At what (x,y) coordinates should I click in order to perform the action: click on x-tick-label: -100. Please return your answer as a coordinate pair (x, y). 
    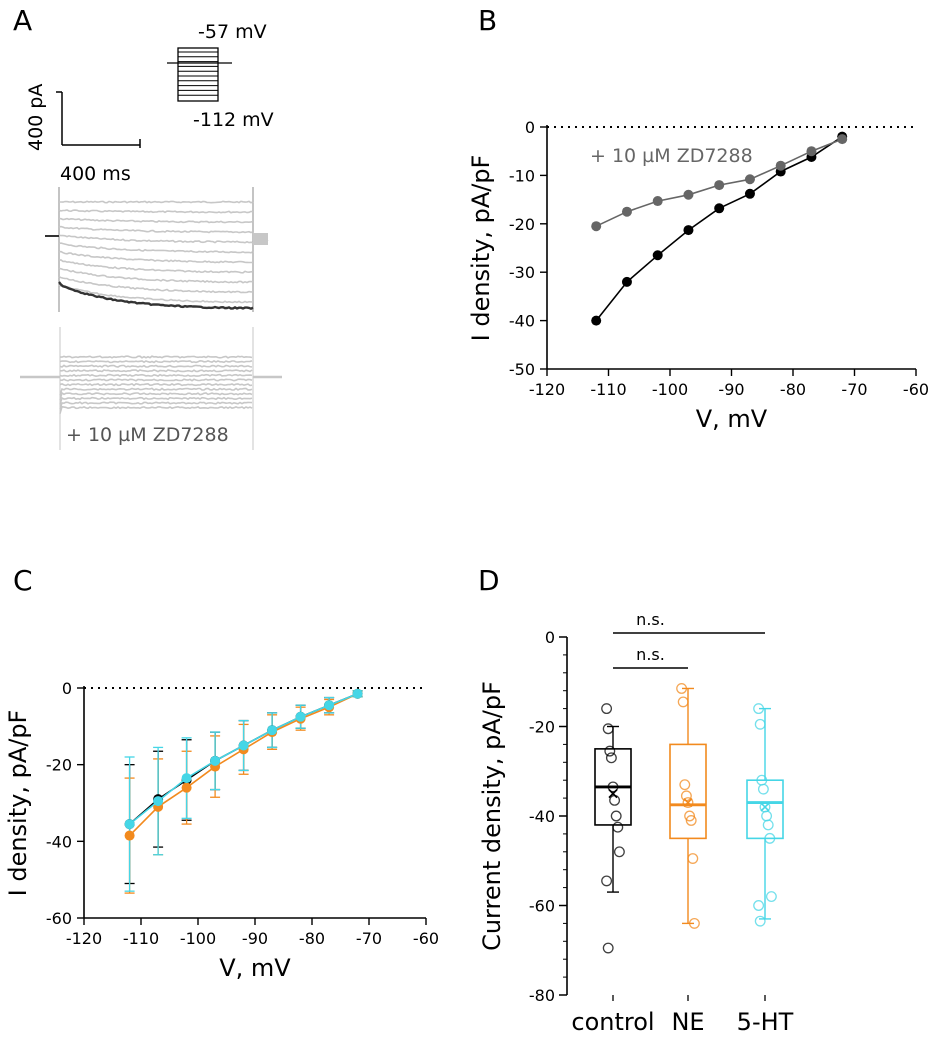
    Looking at the image, I should click on (198, 938).